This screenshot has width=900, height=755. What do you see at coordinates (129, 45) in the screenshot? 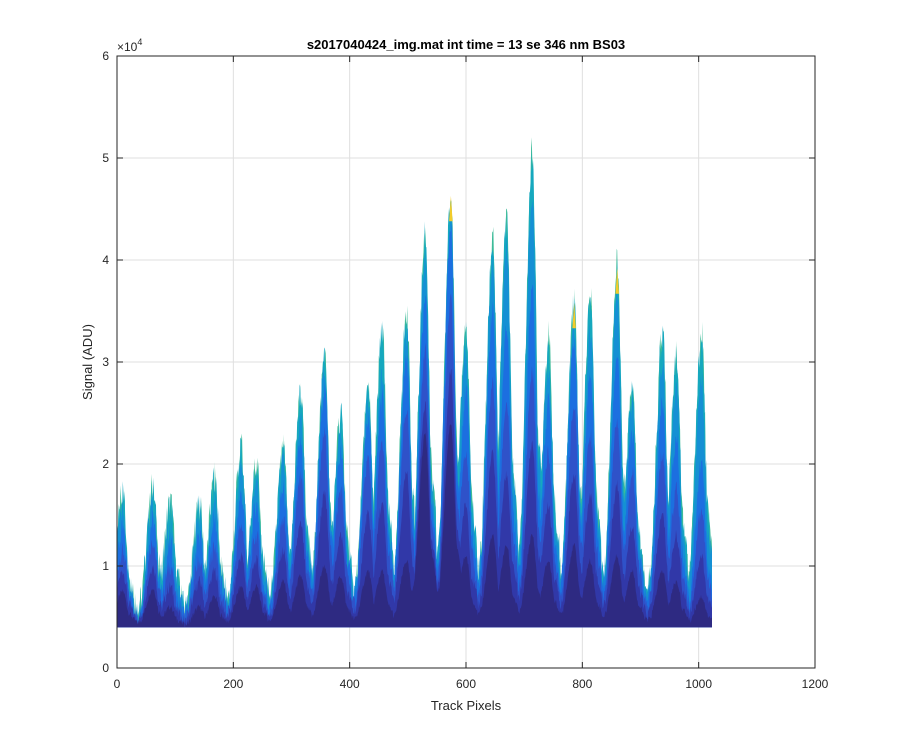
I see `y-axis-exponent: ×10⁴` at bounding box center [129, 45].